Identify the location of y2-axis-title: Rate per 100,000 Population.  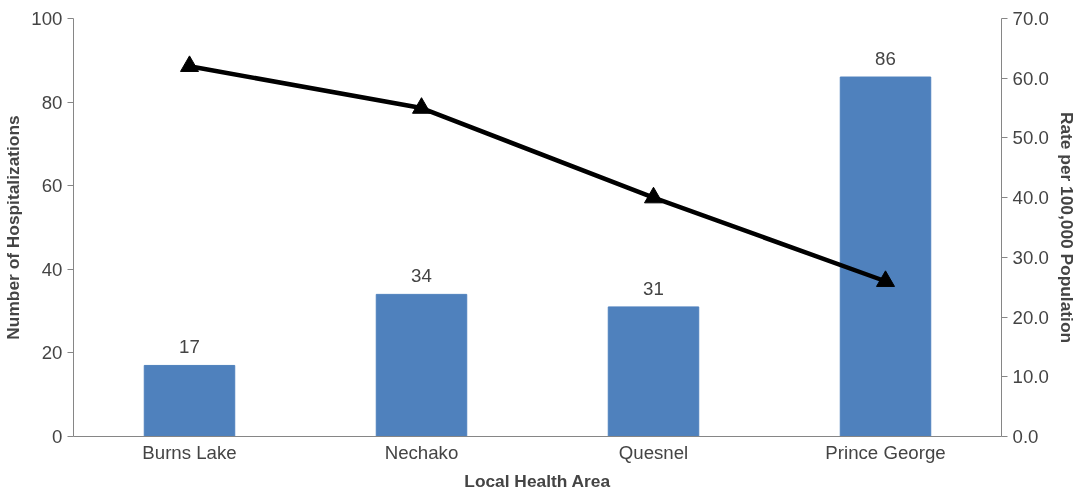
(1066, 227).